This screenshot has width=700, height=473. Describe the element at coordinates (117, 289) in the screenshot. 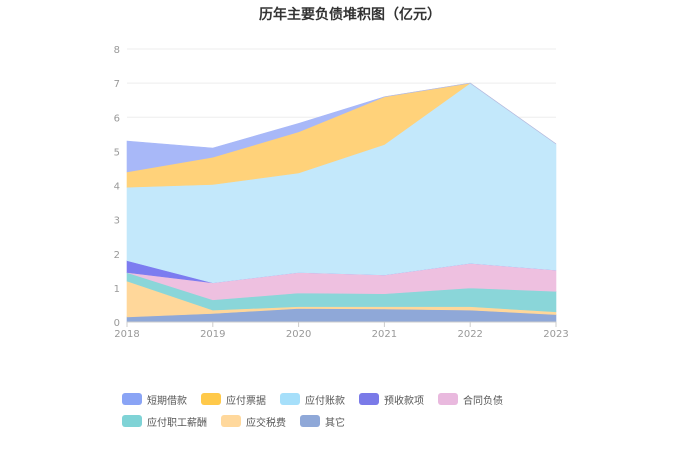

I see `y-tick-label: 1` at that location.